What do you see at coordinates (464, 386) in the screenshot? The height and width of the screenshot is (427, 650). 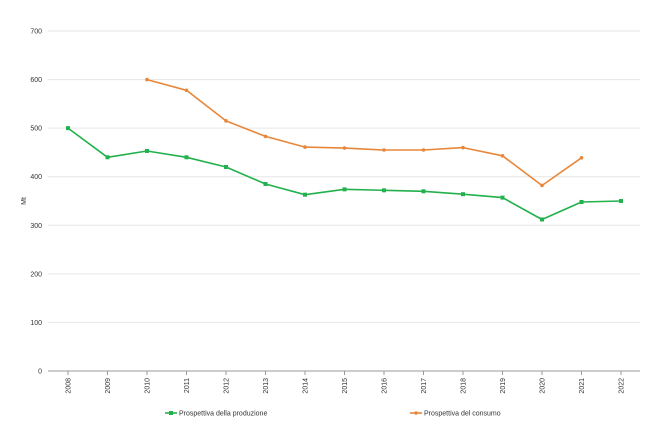 I see `x-tick-label: 2018` at bounding box center [464, 386].